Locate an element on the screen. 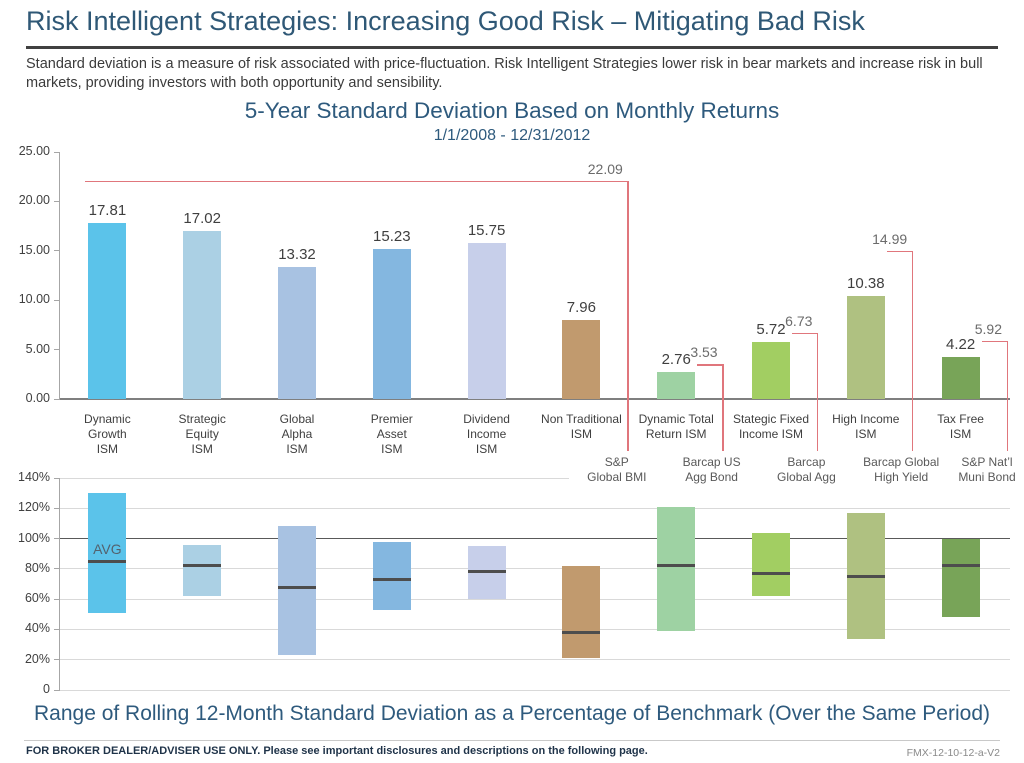  avg-line-global-alpha-ism is located at coordinates (297, 587).